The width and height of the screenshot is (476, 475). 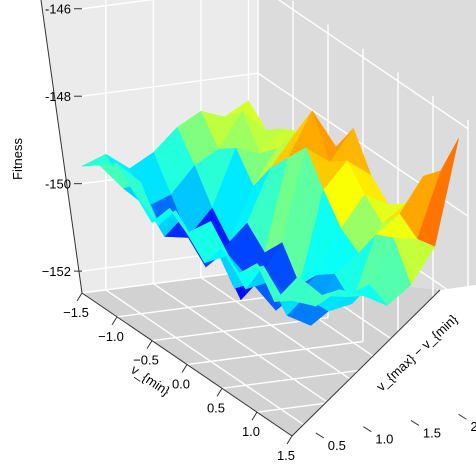 I want to click on y-tick-label: 0.5, so click(x=337, y=445).